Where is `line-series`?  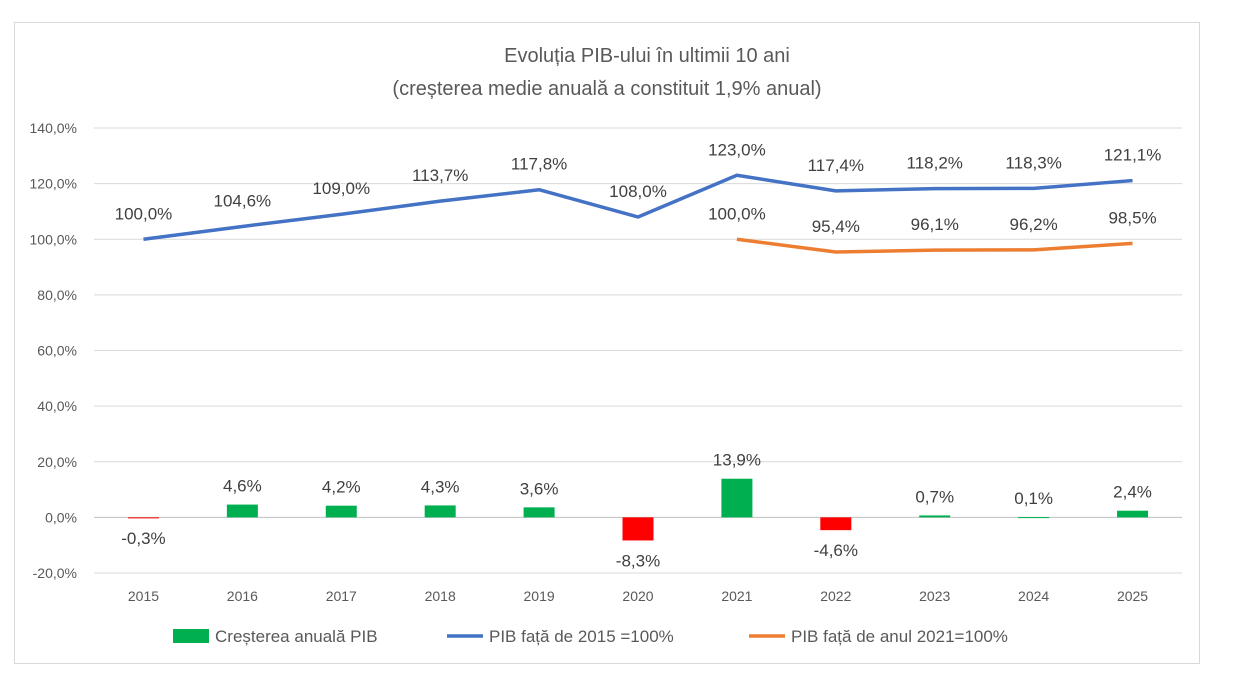 line-series is located at coordinates (638, 213).